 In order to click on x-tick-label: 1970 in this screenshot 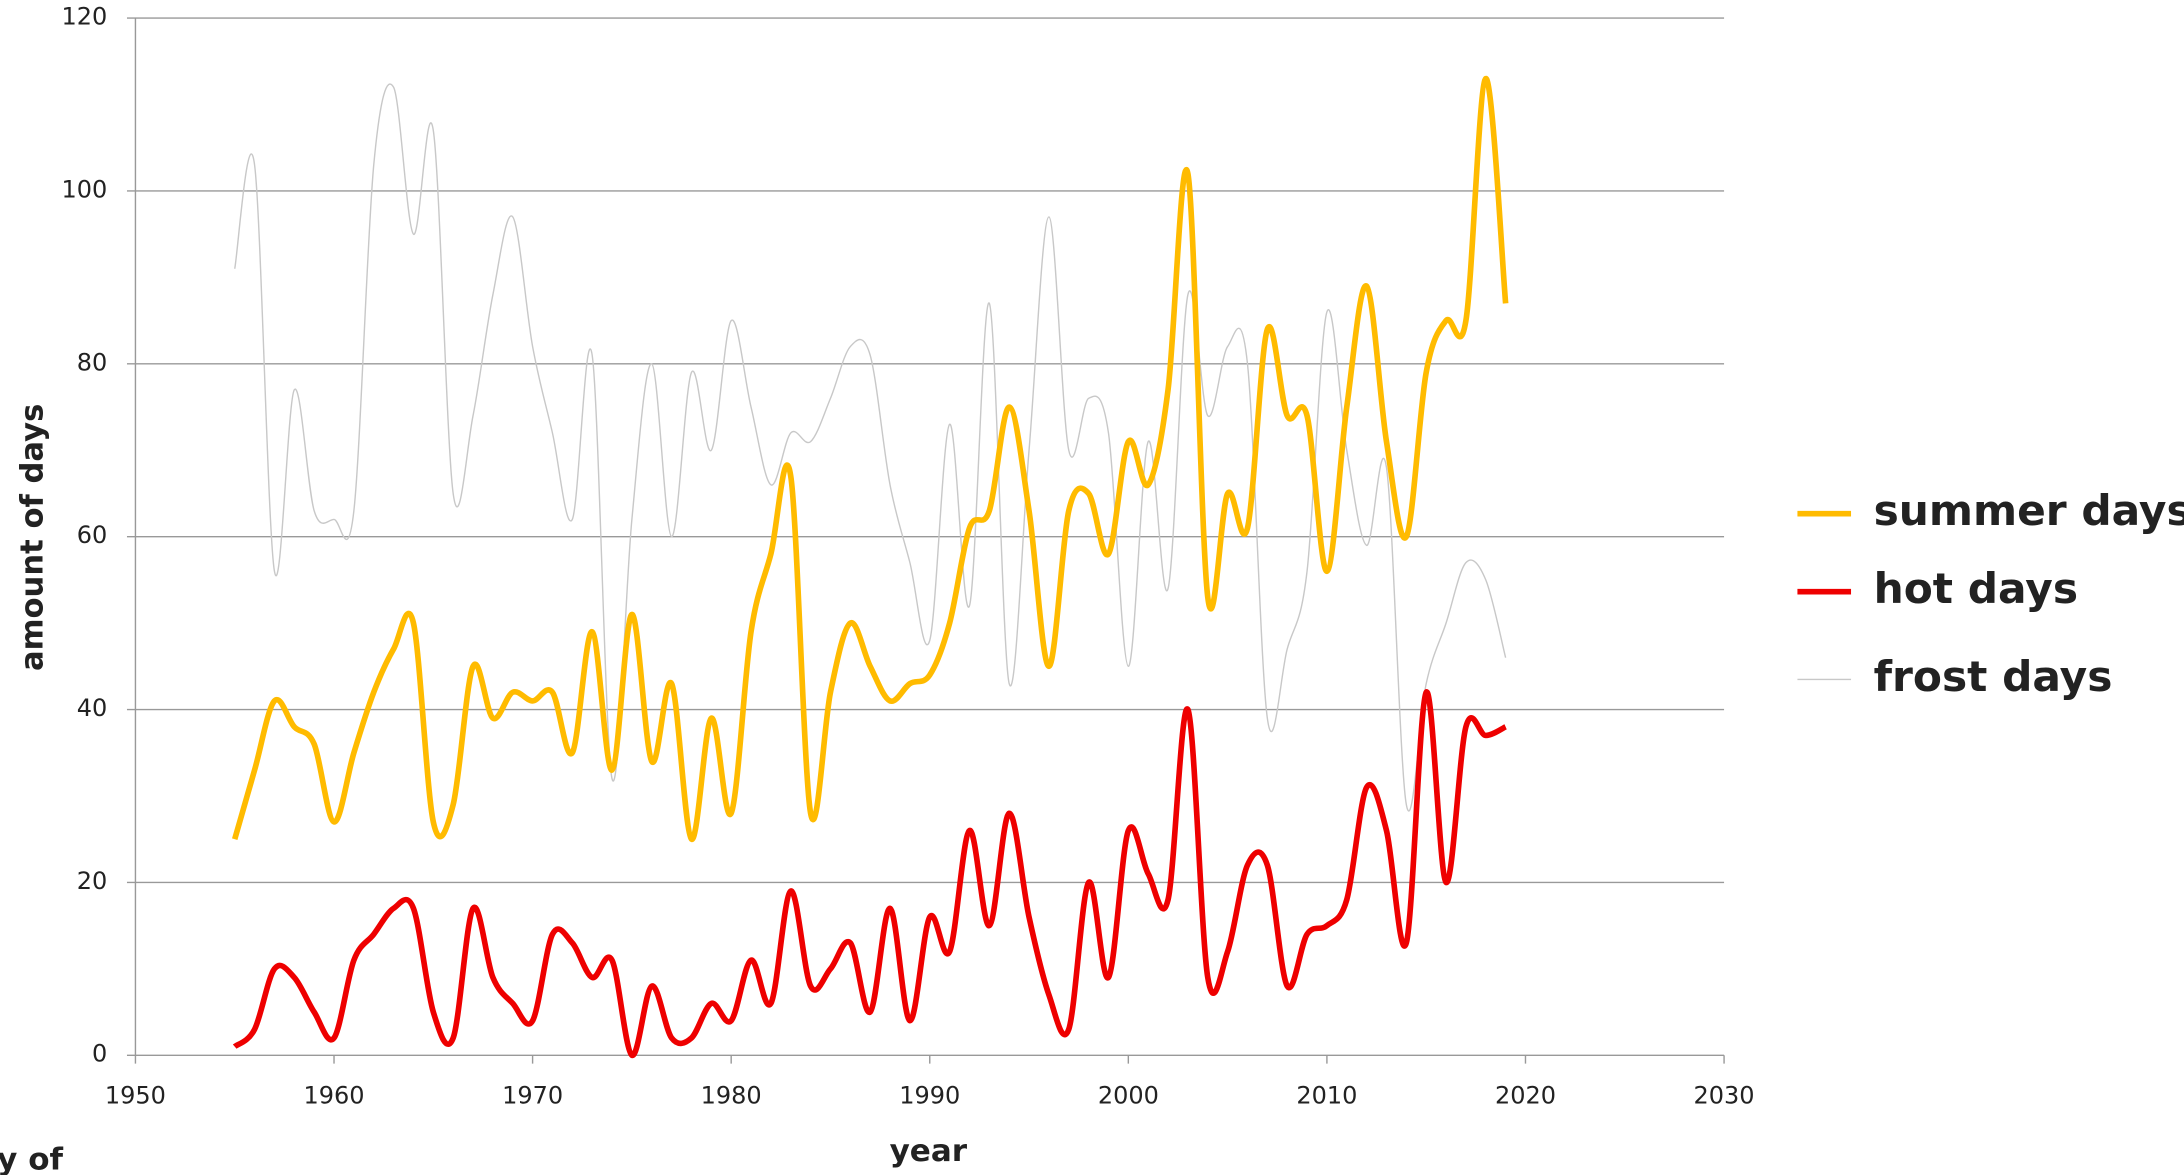, I will do `click(532, 1096)`.